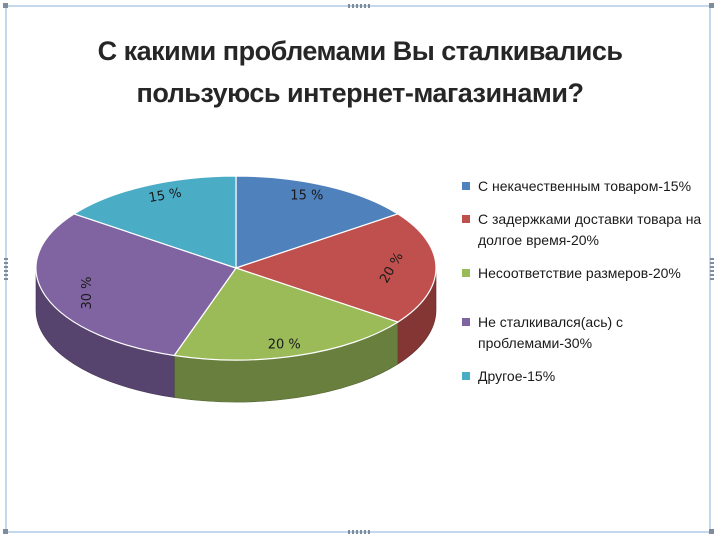 The image size is (720, 540). Describe the element at coordinates (154, 222) in the screenshot. I see `pie-slice-other` at that location.